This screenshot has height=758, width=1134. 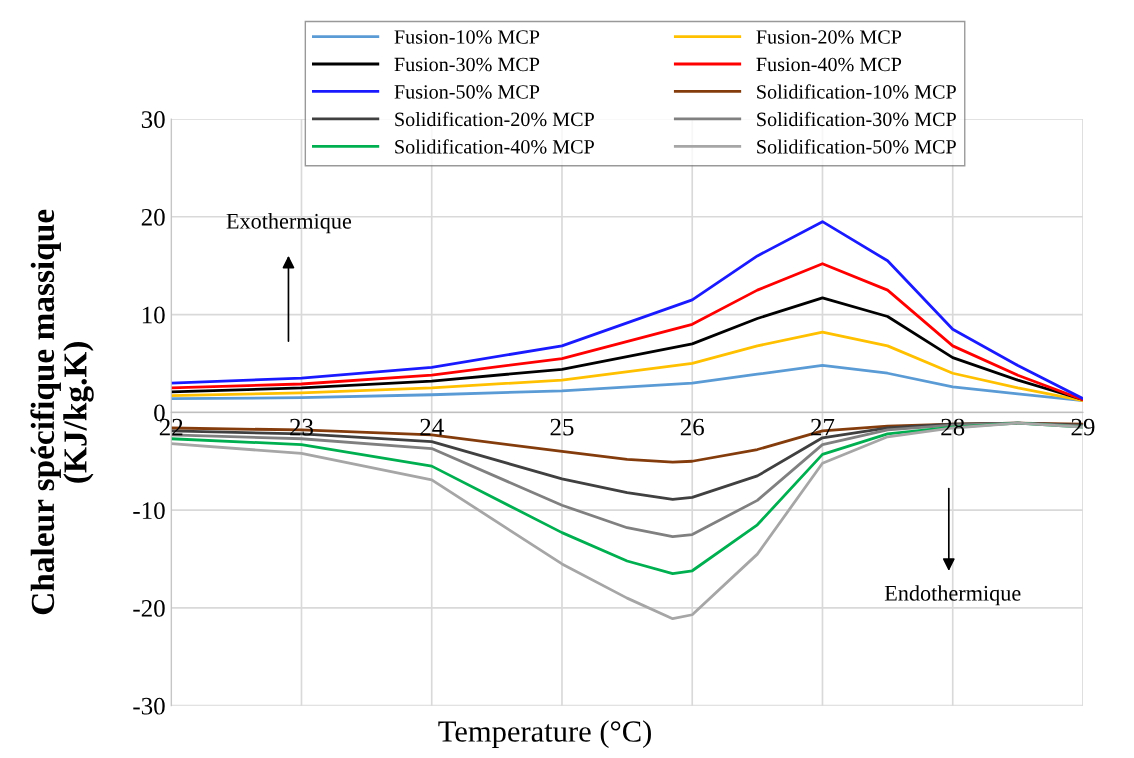 I want to click on annotation: Endothermique, so click(x=952, y=595).